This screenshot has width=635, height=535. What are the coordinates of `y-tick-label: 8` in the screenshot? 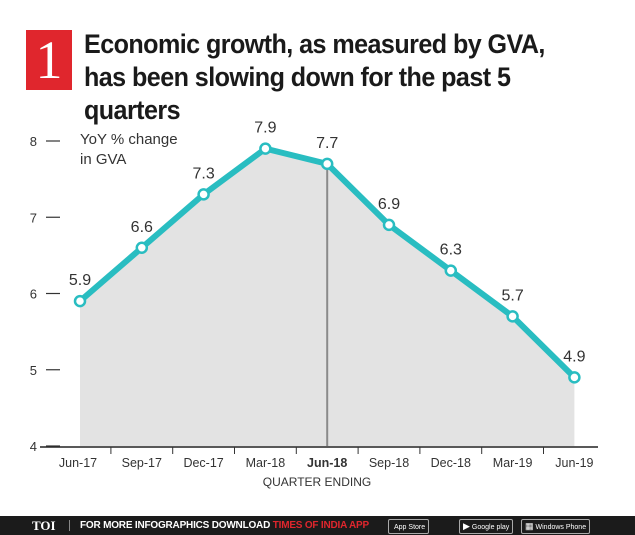 It's located at (33, 141).